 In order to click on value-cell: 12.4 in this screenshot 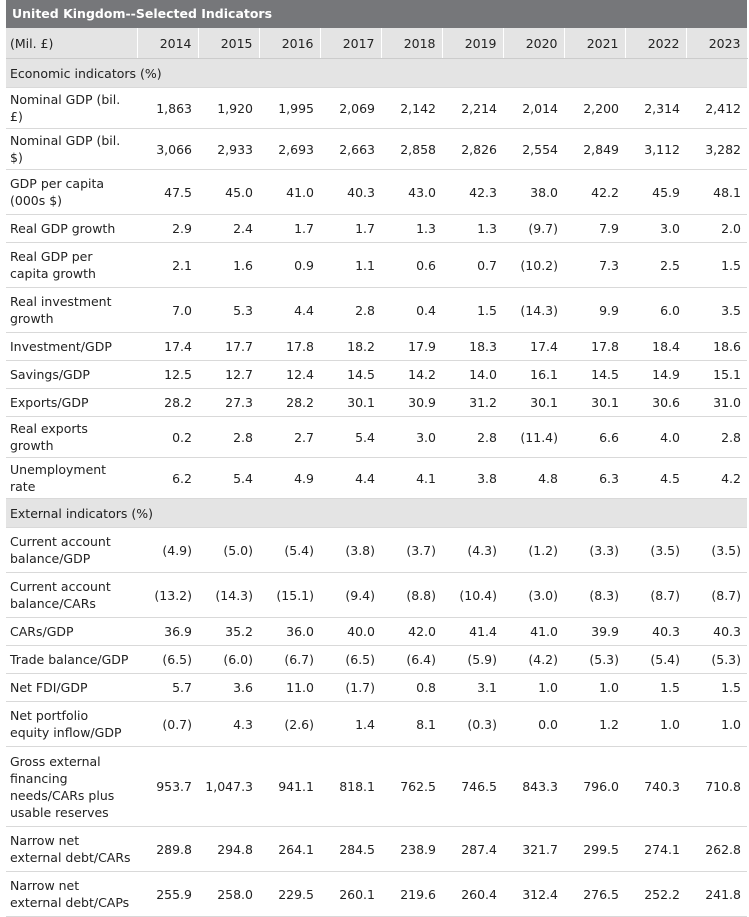, I will do `click(289, 374)`.